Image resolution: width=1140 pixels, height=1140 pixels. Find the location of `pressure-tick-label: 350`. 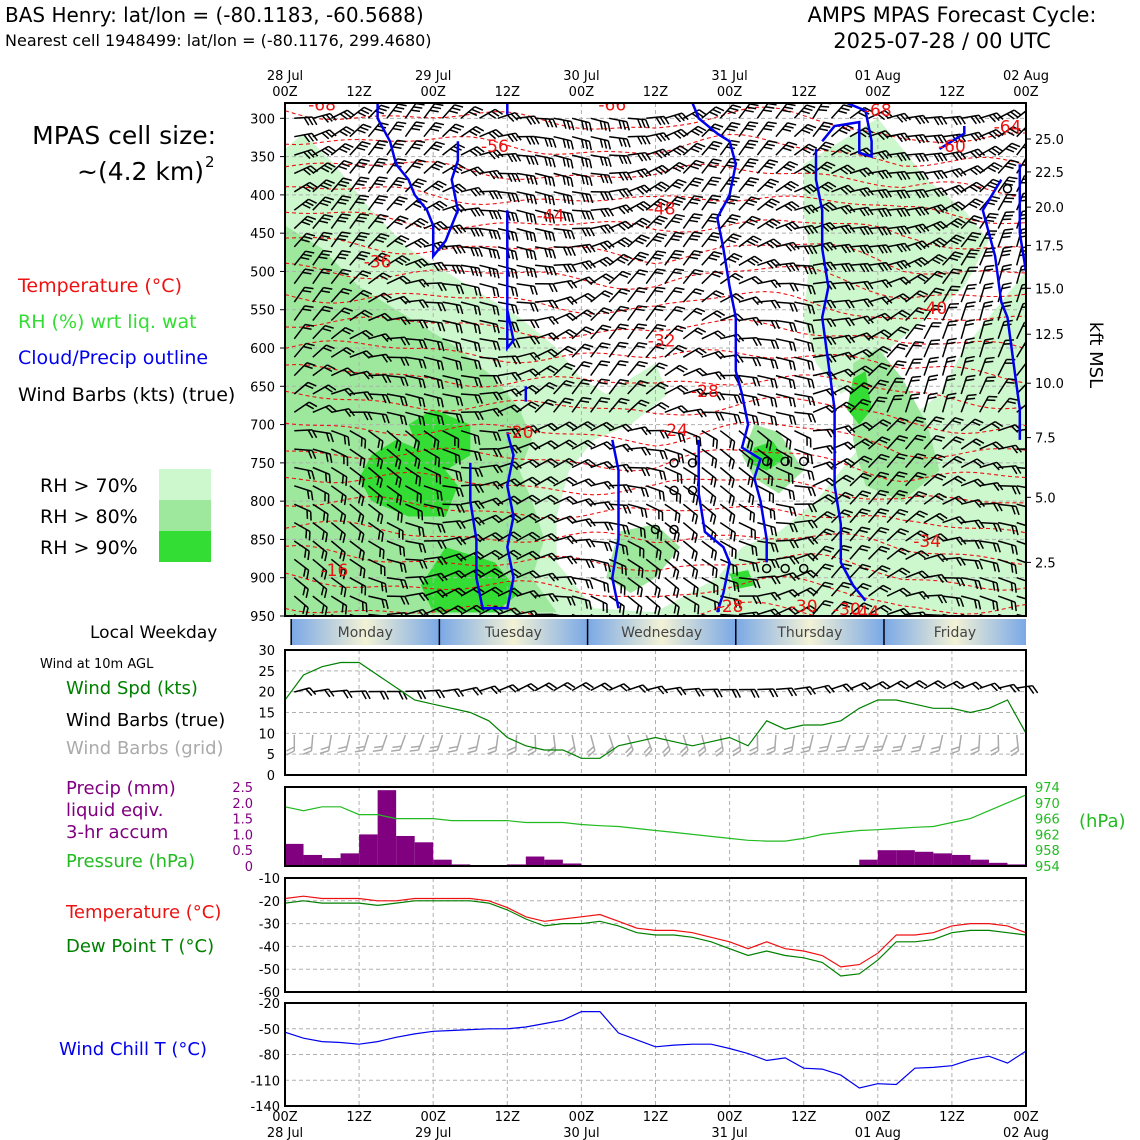

pressure-tick-label: 350 is located at coordinates (262, 158).